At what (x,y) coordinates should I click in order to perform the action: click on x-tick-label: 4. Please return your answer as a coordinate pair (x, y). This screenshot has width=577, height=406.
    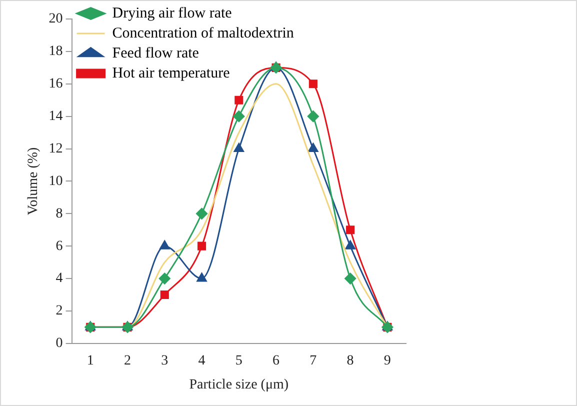
    Looking at the image, I should click on (202, 360).